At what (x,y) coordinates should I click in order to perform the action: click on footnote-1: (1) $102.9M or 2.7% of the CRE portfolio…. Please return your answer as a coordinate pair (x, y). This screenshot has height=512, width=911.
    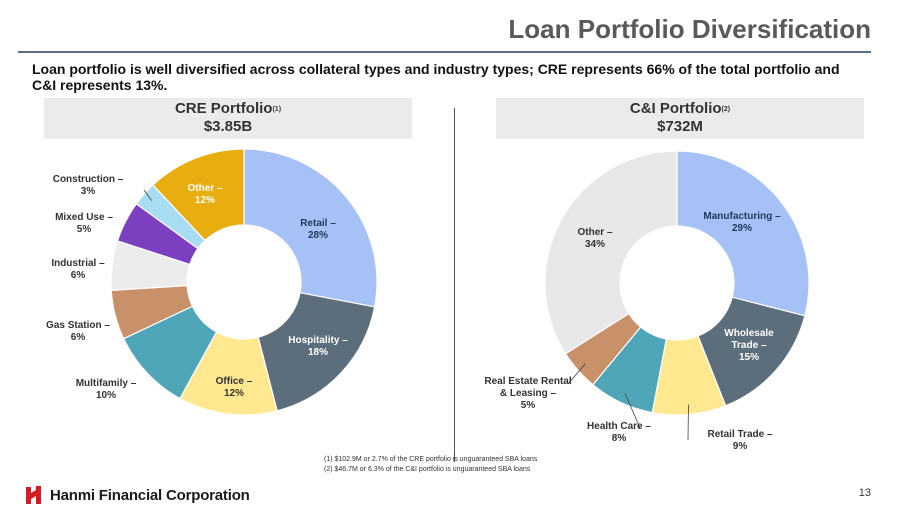
    Looking at the image, I should click on (431, 459).